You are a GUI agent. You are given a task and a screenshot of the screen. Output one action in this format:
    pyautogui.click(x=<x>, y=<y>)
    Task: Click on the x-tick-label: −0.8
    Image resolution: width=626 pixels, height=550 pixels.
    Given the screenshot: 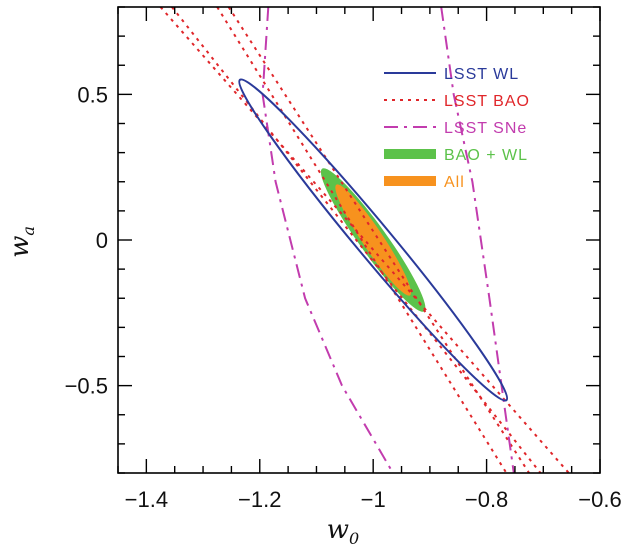 What is the action you would take?
    pyautogui.click(x=486, y=499)
    